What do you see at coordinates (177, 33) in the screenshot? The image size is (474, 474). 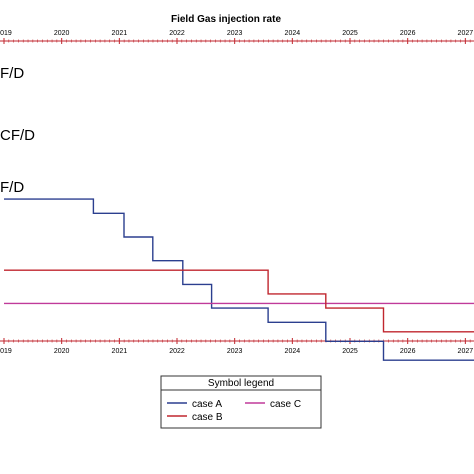 I see `top-x-tick-label: 2022` at bounding box center [177, 33].